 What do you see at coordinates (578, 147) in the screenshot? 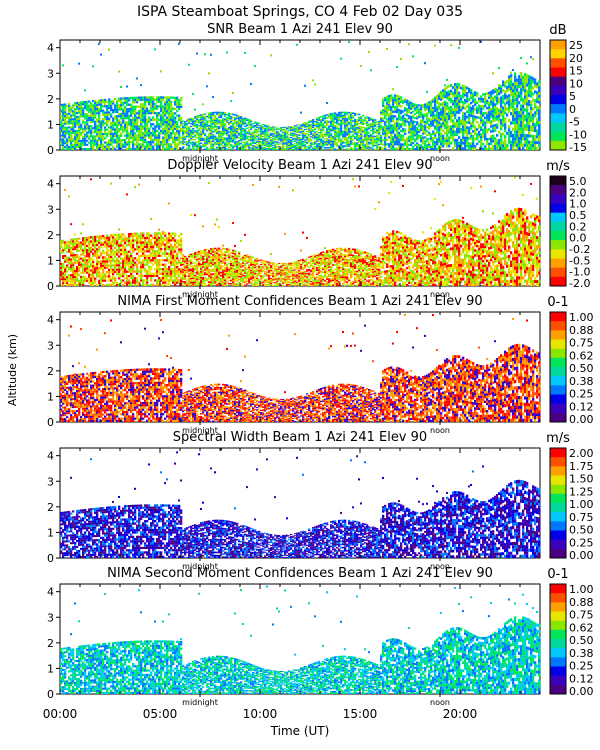
I see `colorbar-tick-label: -15` at bounding box center [578, 147].